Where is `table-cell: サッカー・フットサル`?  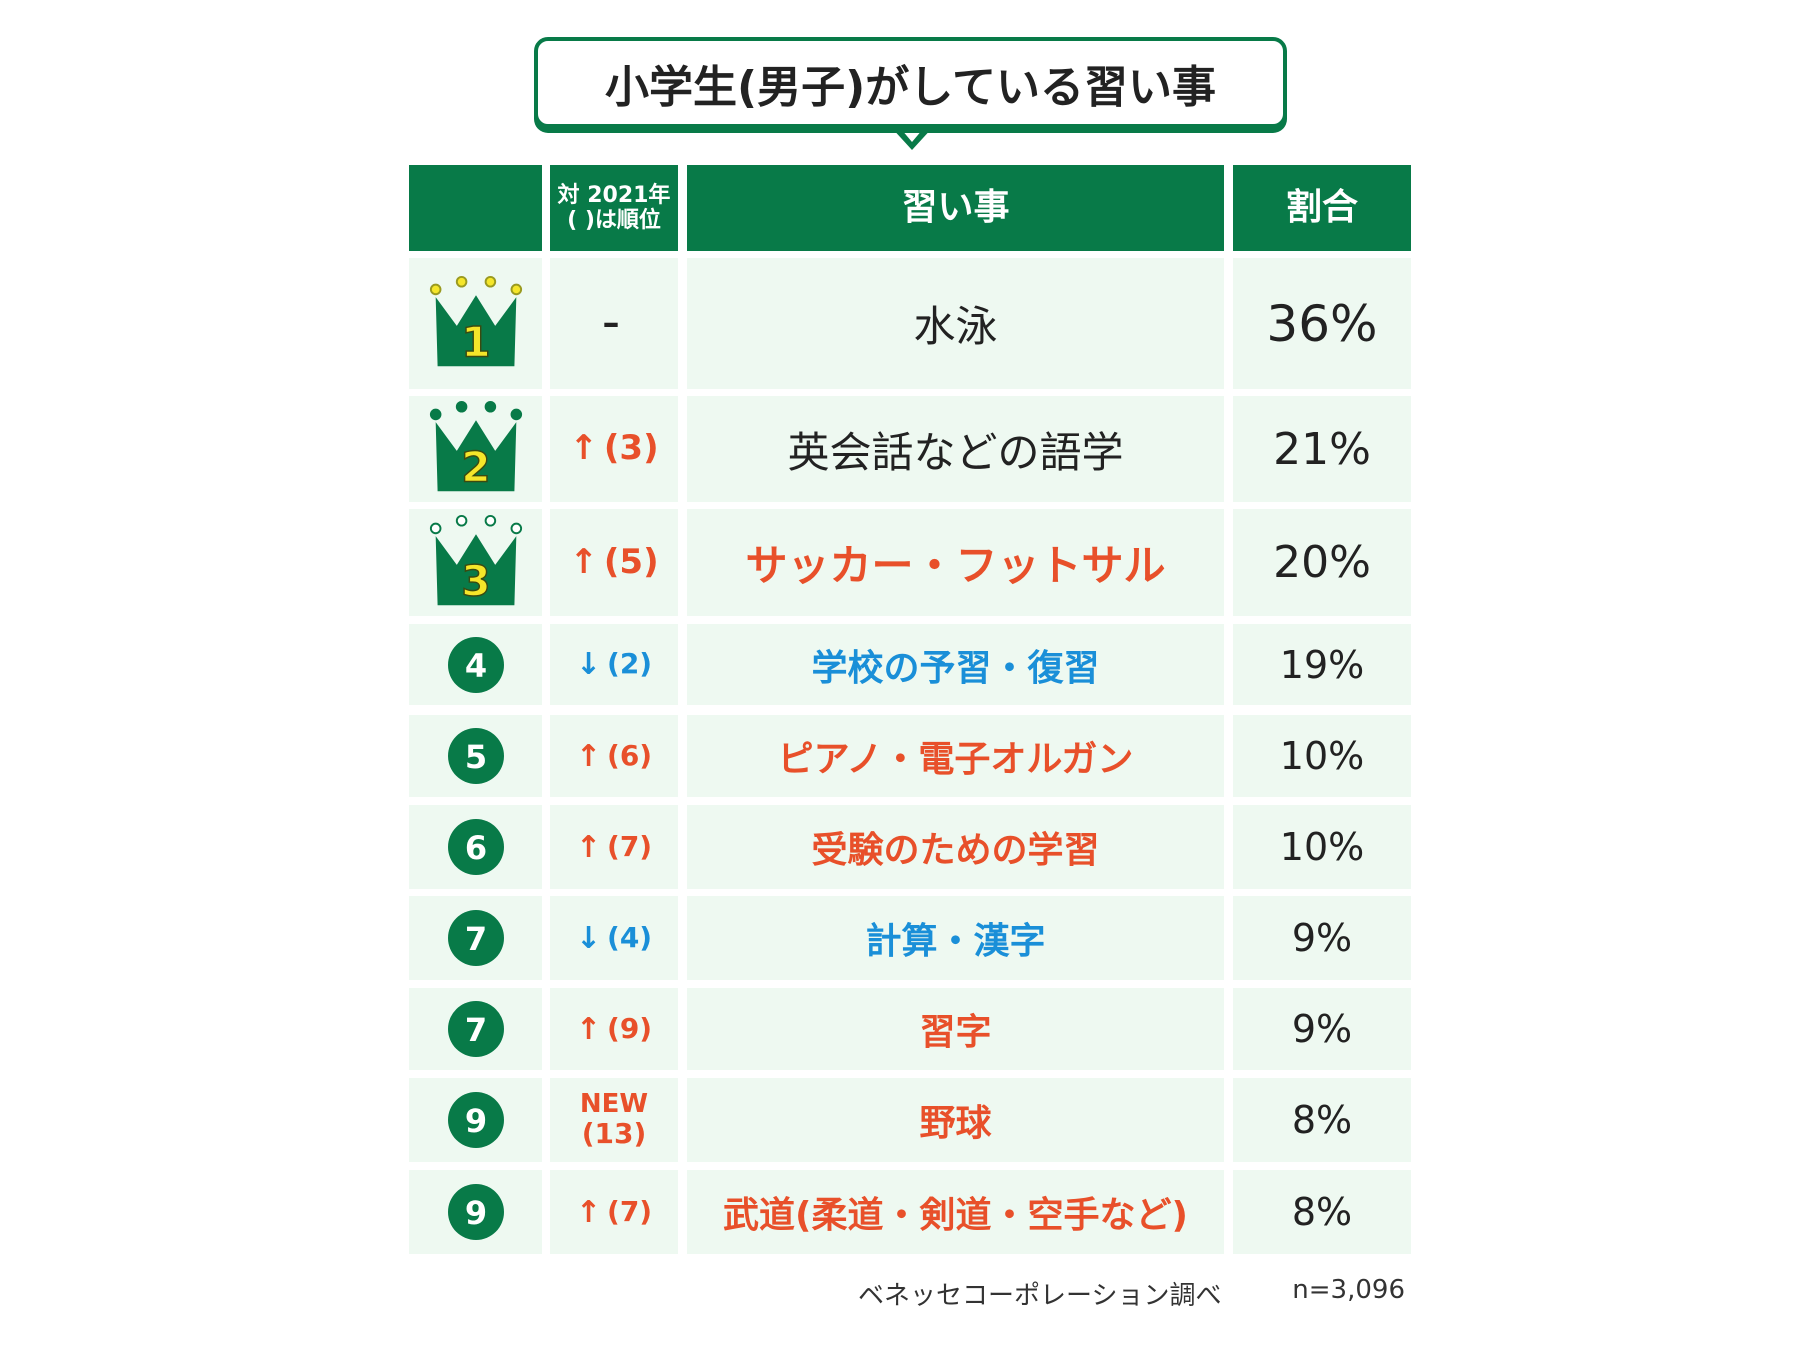 table-cell: サッカー・フットサル is located at coordinates (955, 562).